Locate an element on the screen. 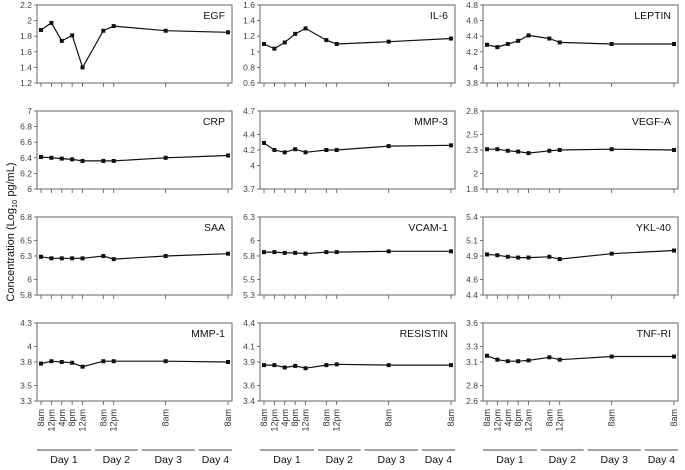 The height and width of the screenshot is (470, 685). series-line-saa is located at coordinates (134, 256).